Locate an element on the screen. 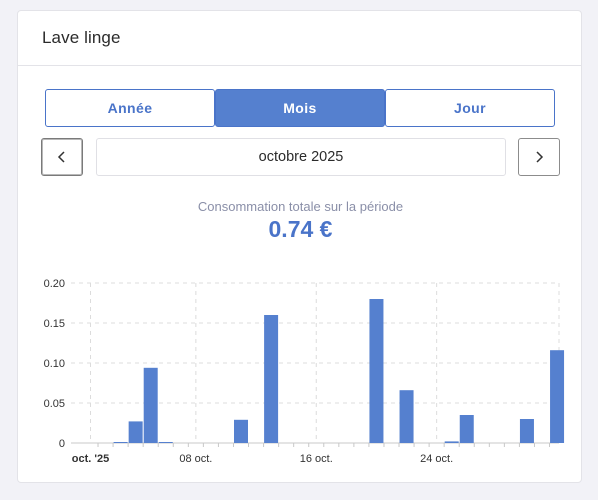 This screenshot has width=598, height=500. total-consumption-label: Consommation totale sur la période is located at coordinates (300, 206).